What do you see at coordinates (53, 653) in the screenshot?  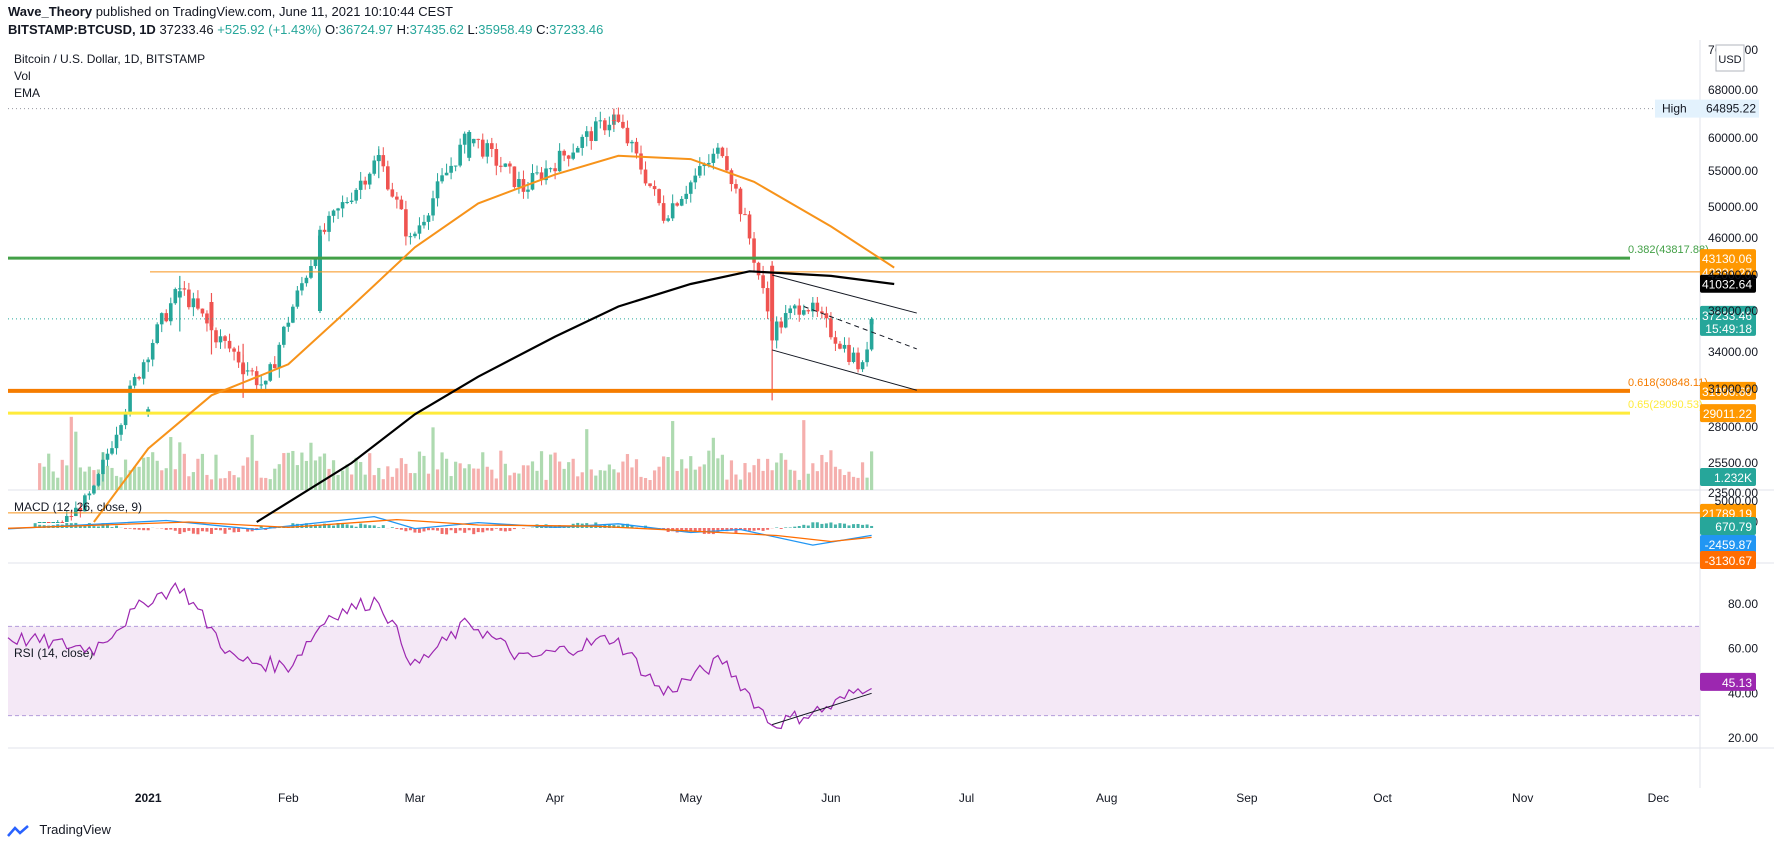 I see `rsi-title: RSI (14, close)` at bounding box center [53, 653].